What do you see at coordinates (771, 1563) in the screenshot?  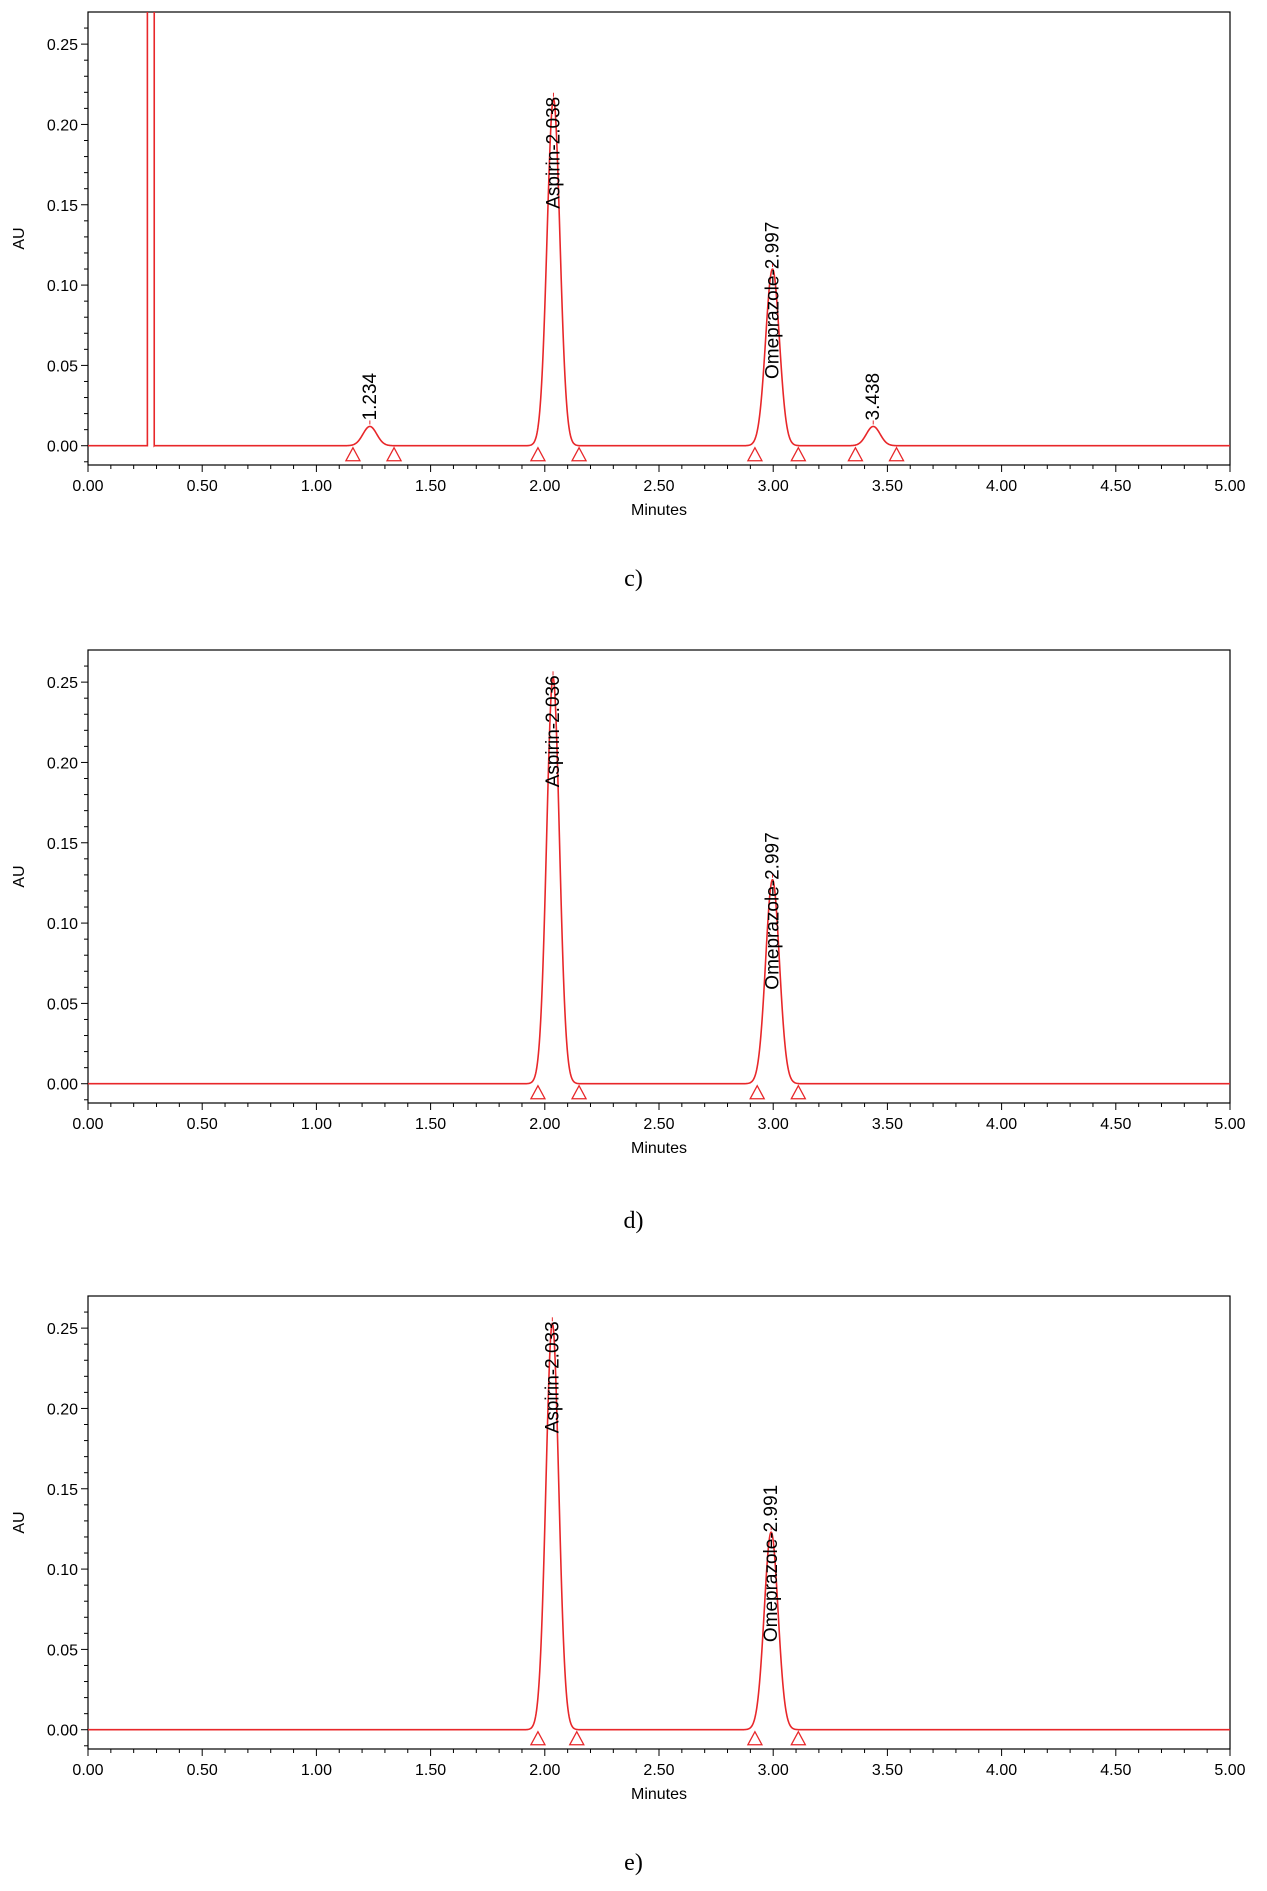 I see `peak-label: Omeprazole-2.991` at bounding box center [771, 1563].